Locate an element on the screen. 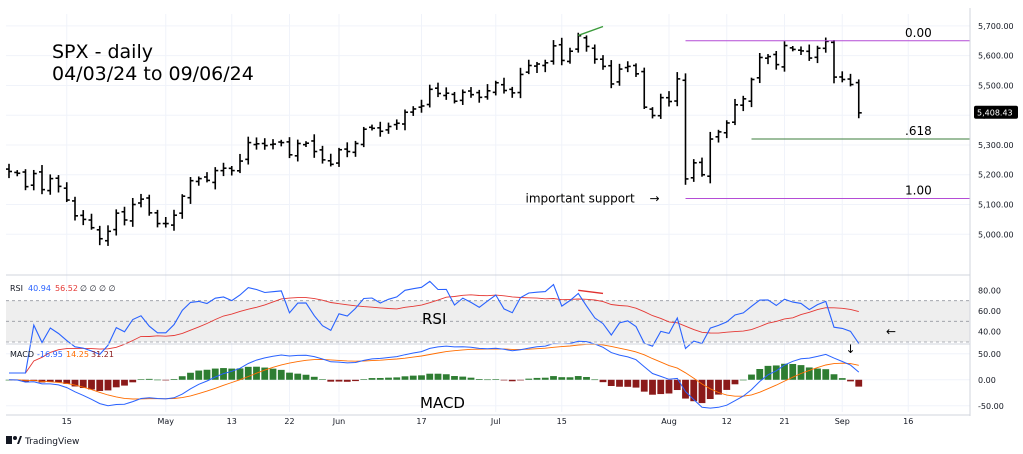 This screenshot has height=454, width=1023. support-arrow: → is located at coordinates (655, 199).